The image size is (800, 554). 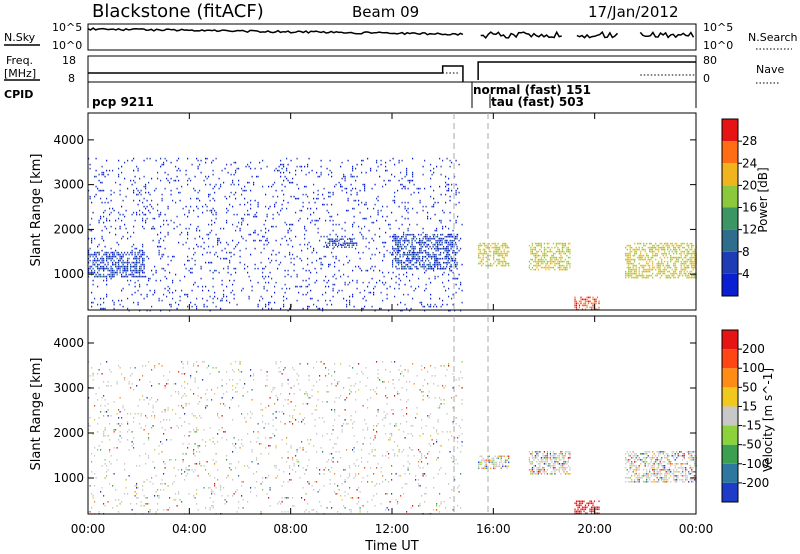 I want to click on freq-tick-top: 18, so click(x=69, y=60).